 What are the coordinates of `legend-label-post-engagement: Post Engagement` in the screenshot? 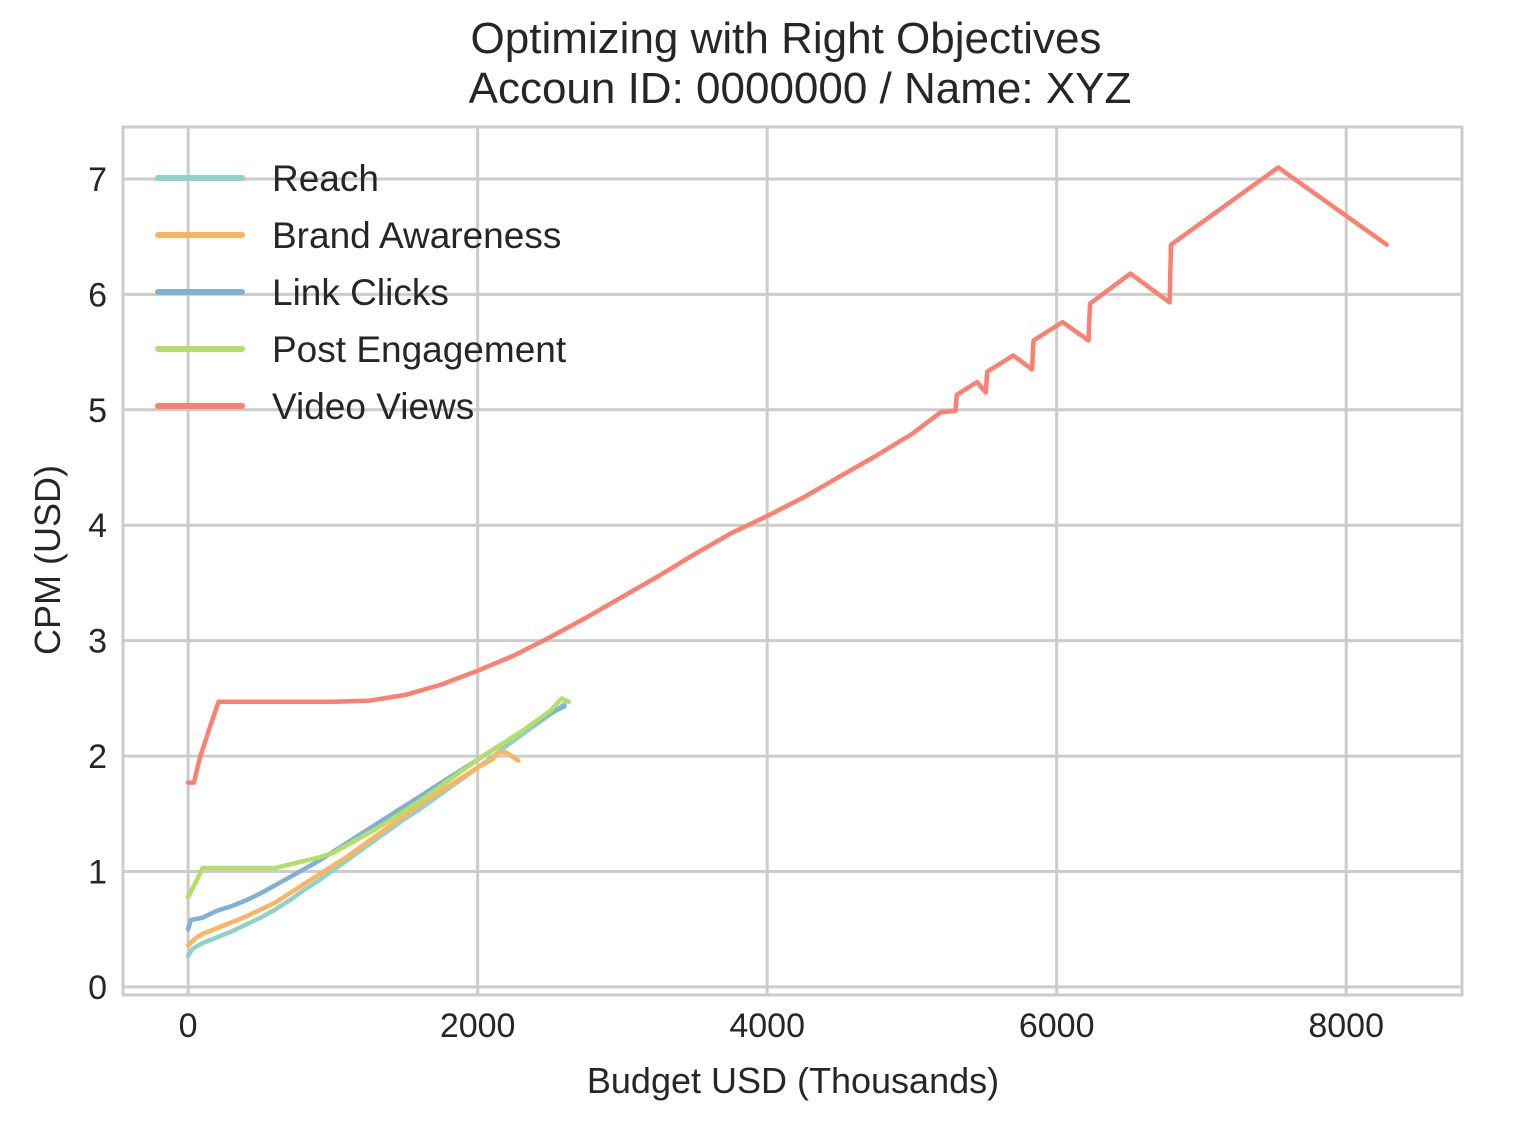 It's located at (419, 349).